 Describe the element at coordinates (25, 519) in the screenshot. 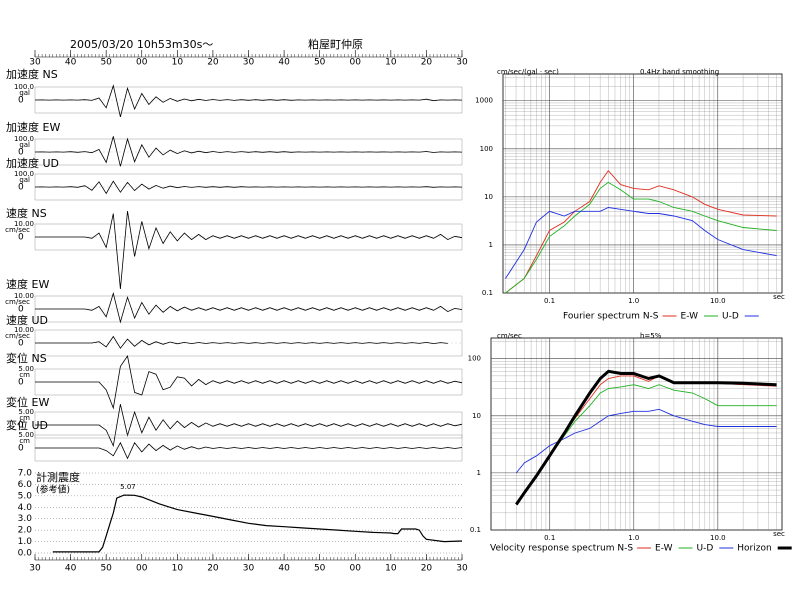

I see `y-tick-label: 3.0` at that location.